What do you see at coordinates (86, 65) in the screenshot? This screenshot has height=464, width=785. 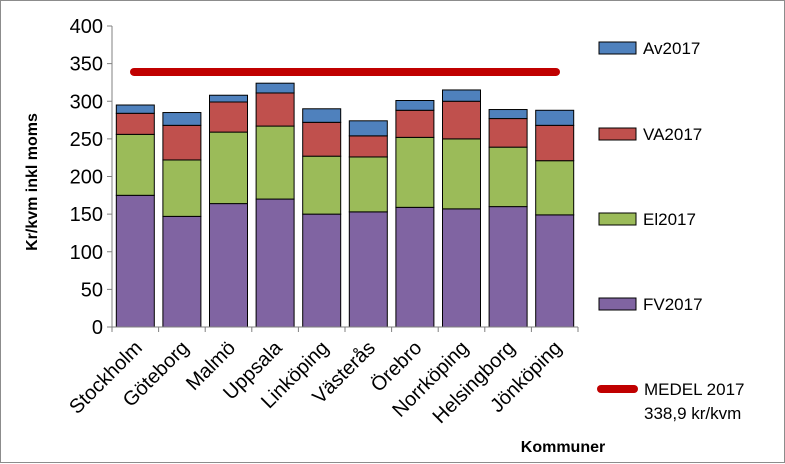 I see `y-tick-label-350: 350` at bounding box center [86, 65].